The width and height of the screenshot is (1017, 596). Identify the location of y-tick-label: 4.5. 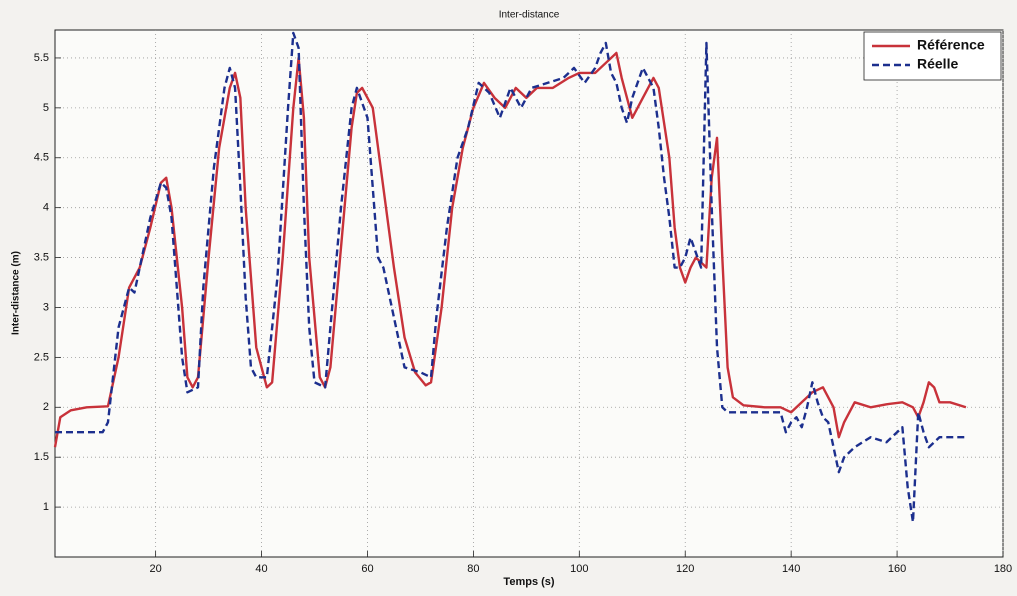
(41, 158).